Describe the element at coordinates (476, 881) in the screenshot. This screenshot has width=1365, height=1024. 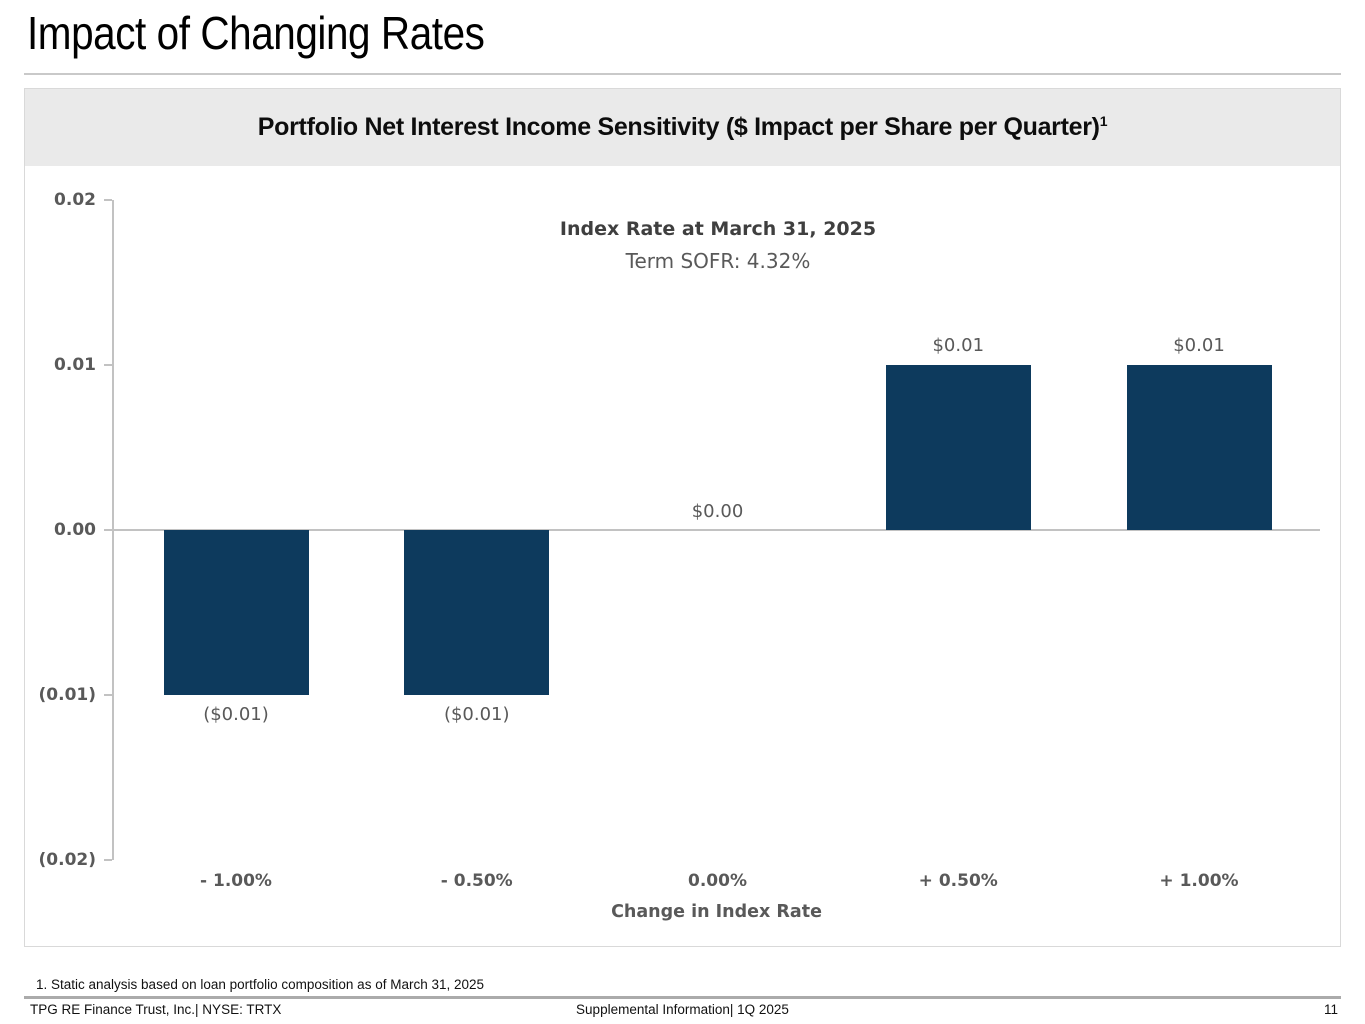
I see `x-tick-label: - 0.50%` at that location.